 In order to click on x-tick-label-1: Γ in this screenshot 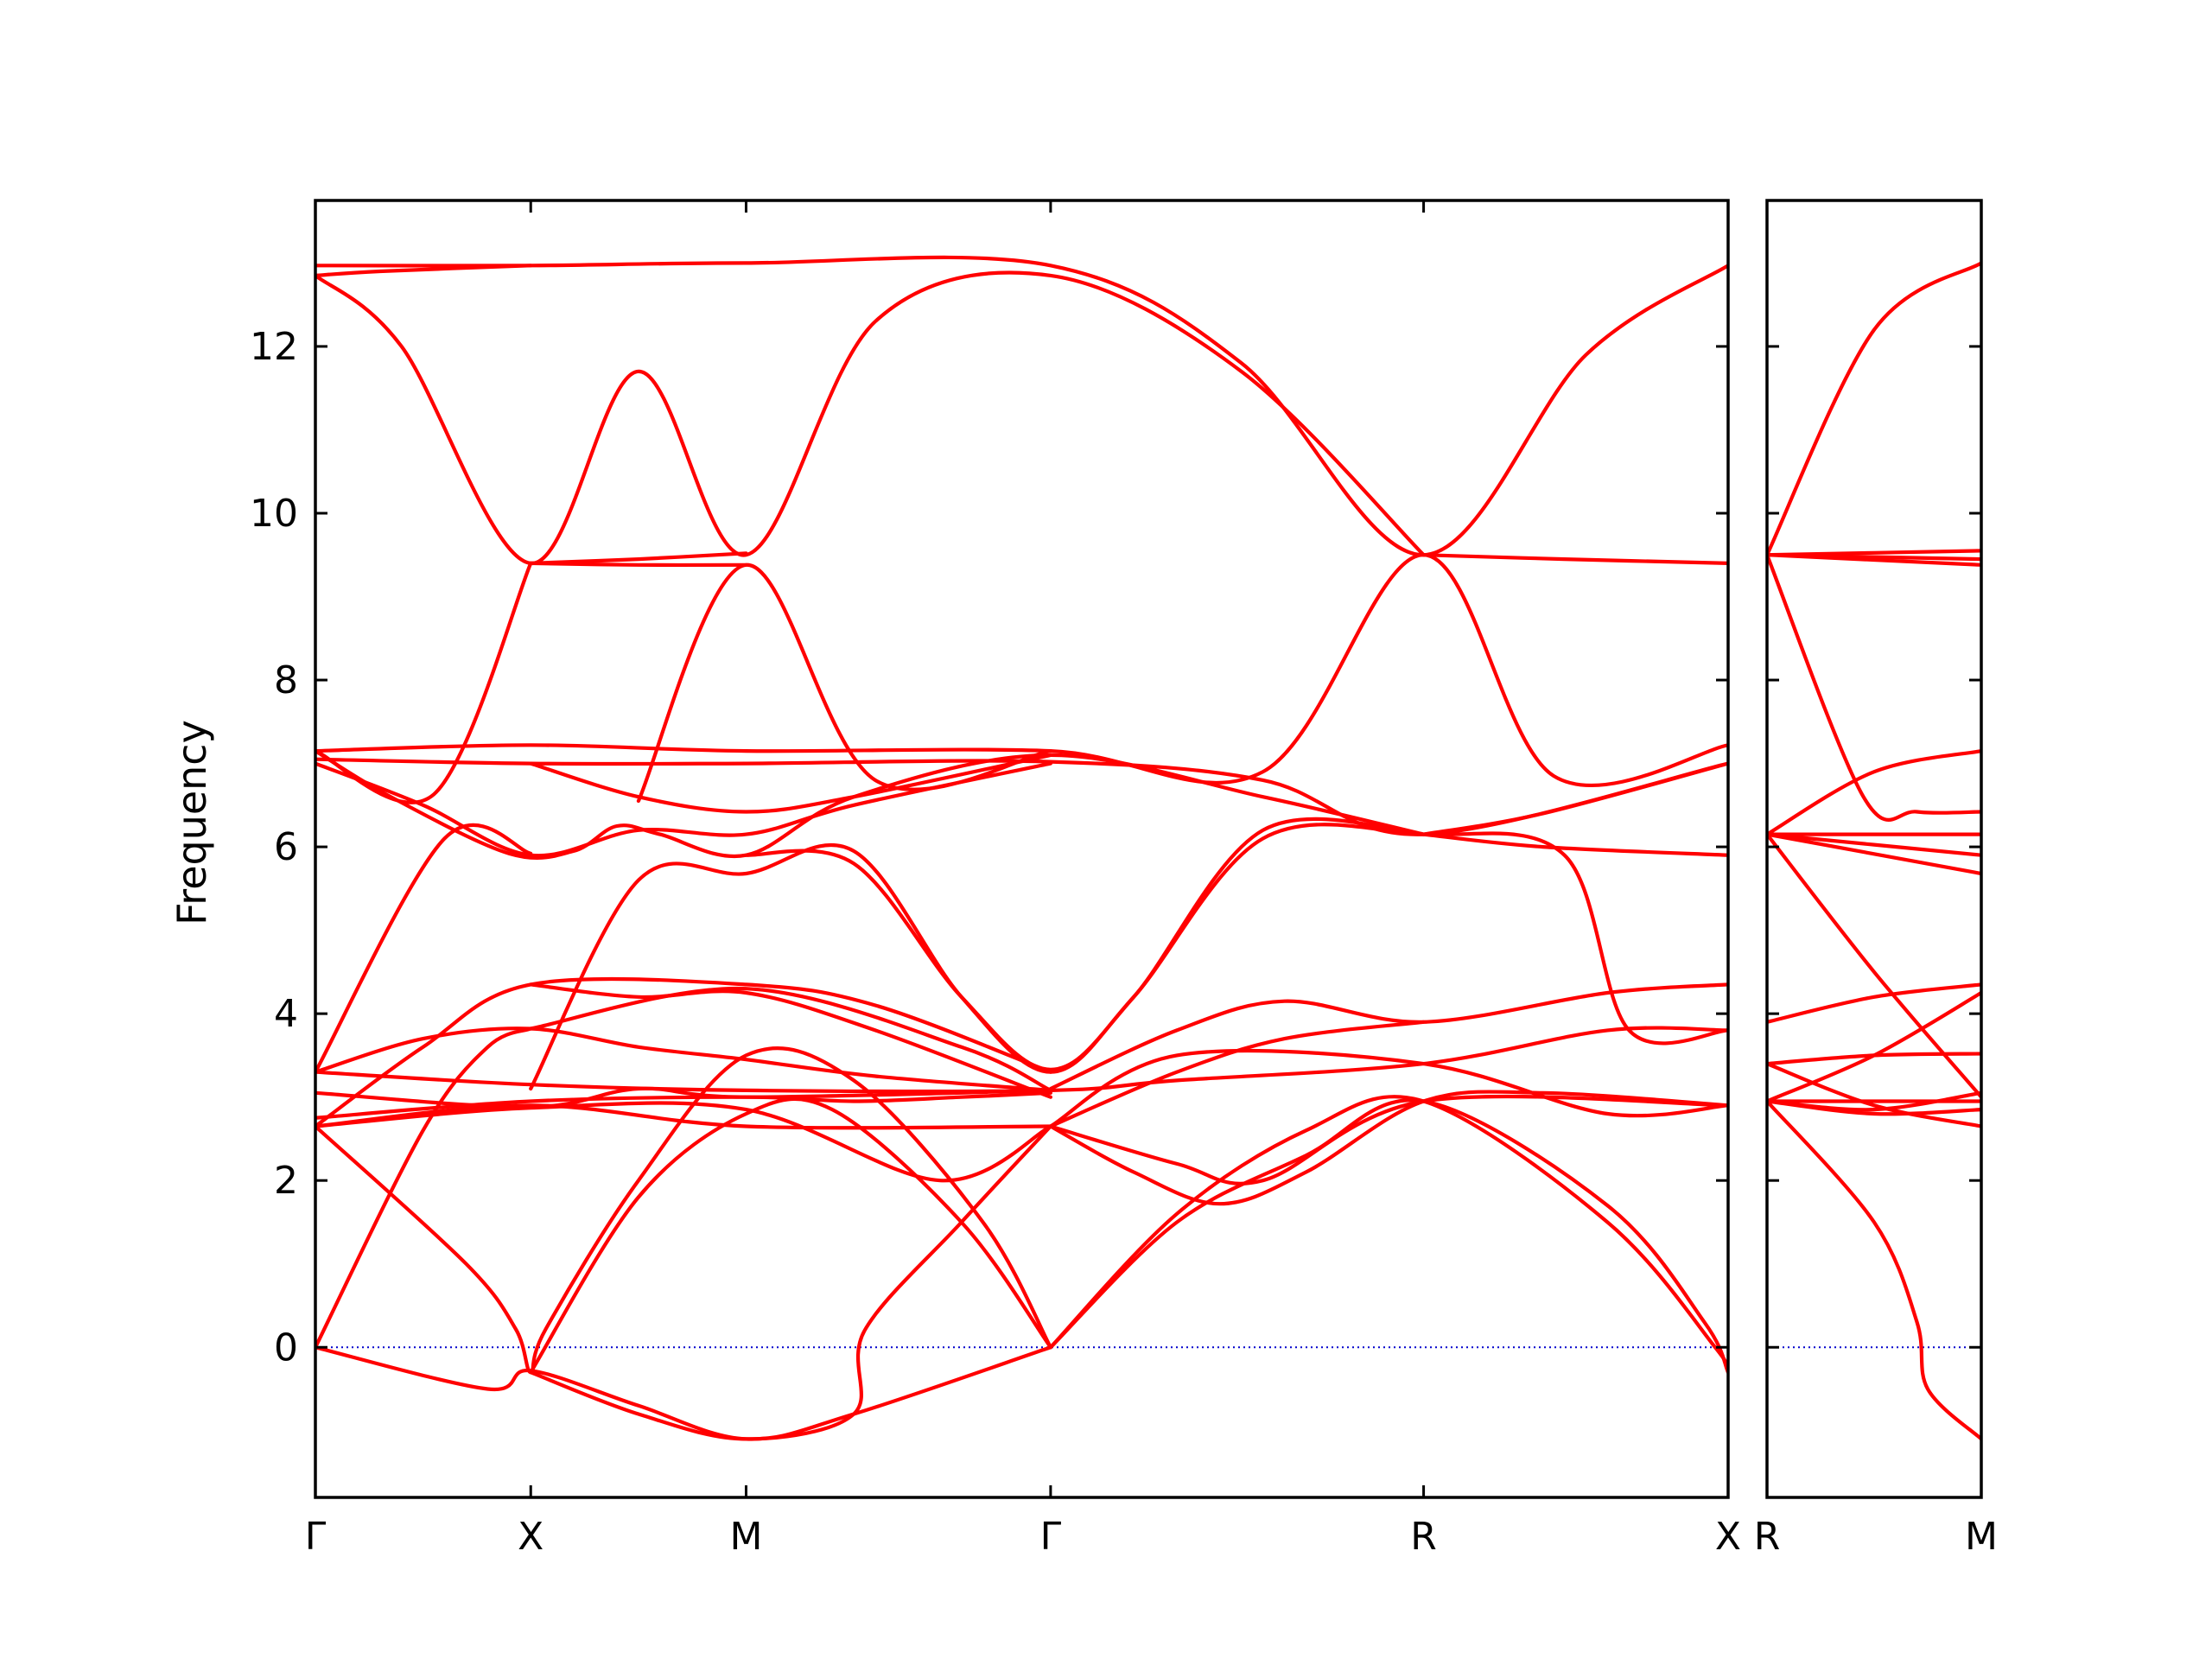, I will do `click(316, 1537)`.